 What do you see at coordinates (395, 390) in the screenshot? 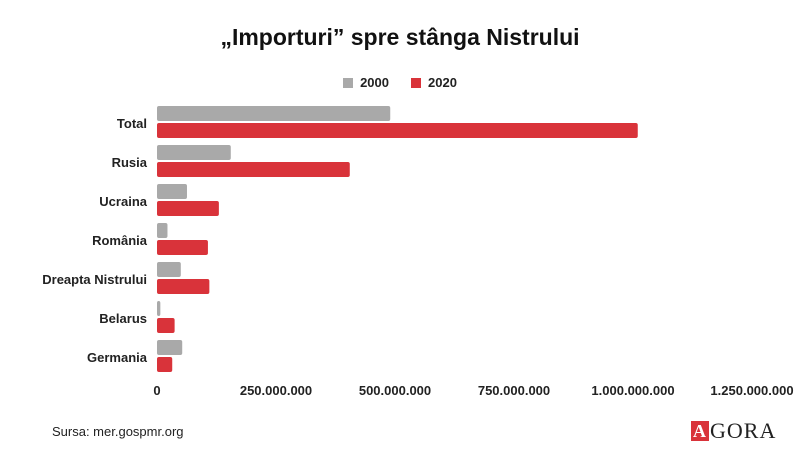
I see `x-tick-label: 500.000.000` at bounding box center [395, 390].